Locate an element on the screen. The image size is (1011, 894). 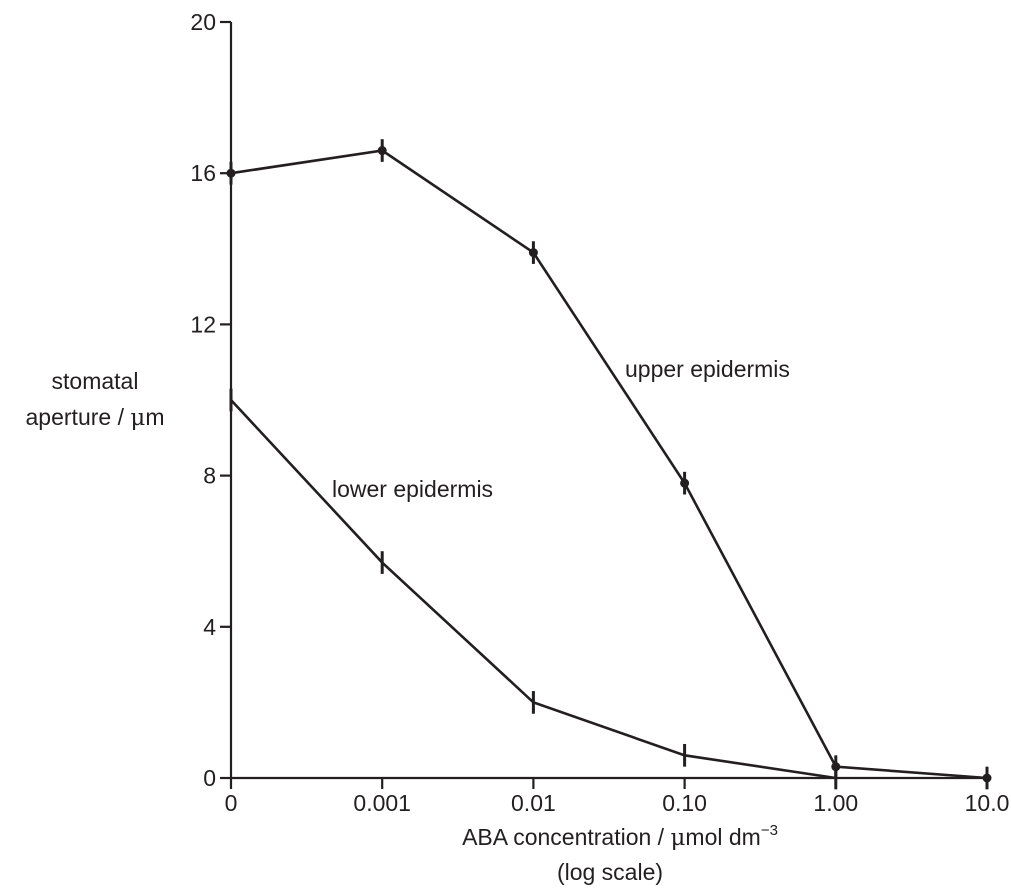
y-axis: 0 4 8 12 16 20 is located at coordinates (211, 400).